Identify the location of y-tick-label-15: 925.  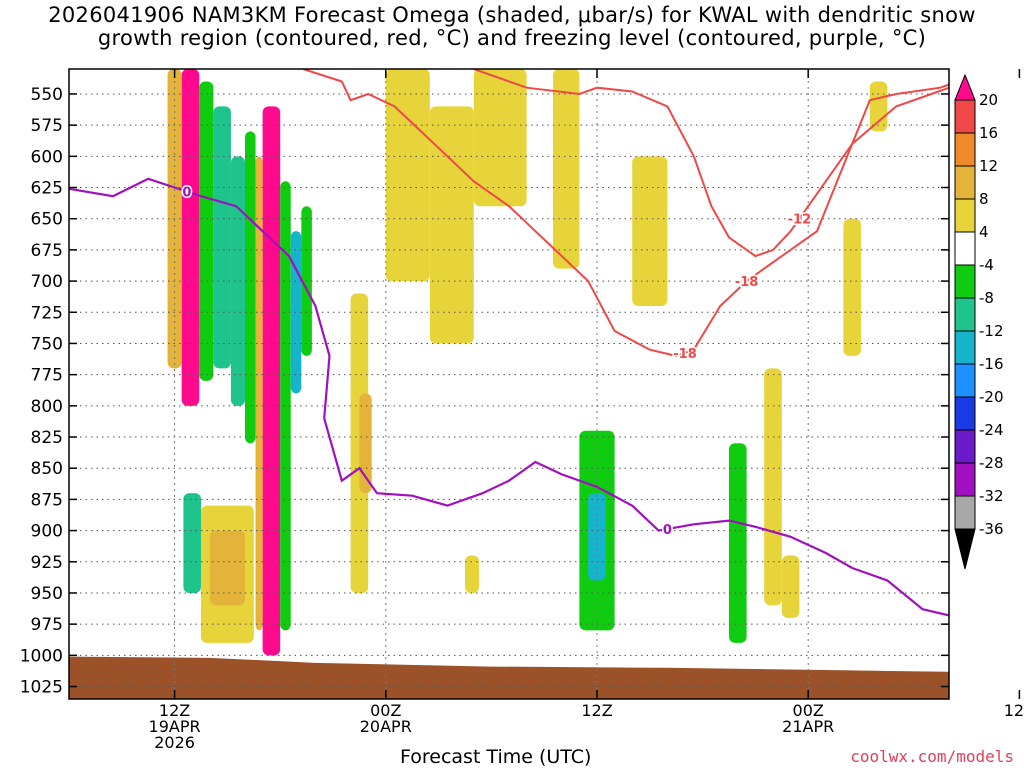
(47, 563).